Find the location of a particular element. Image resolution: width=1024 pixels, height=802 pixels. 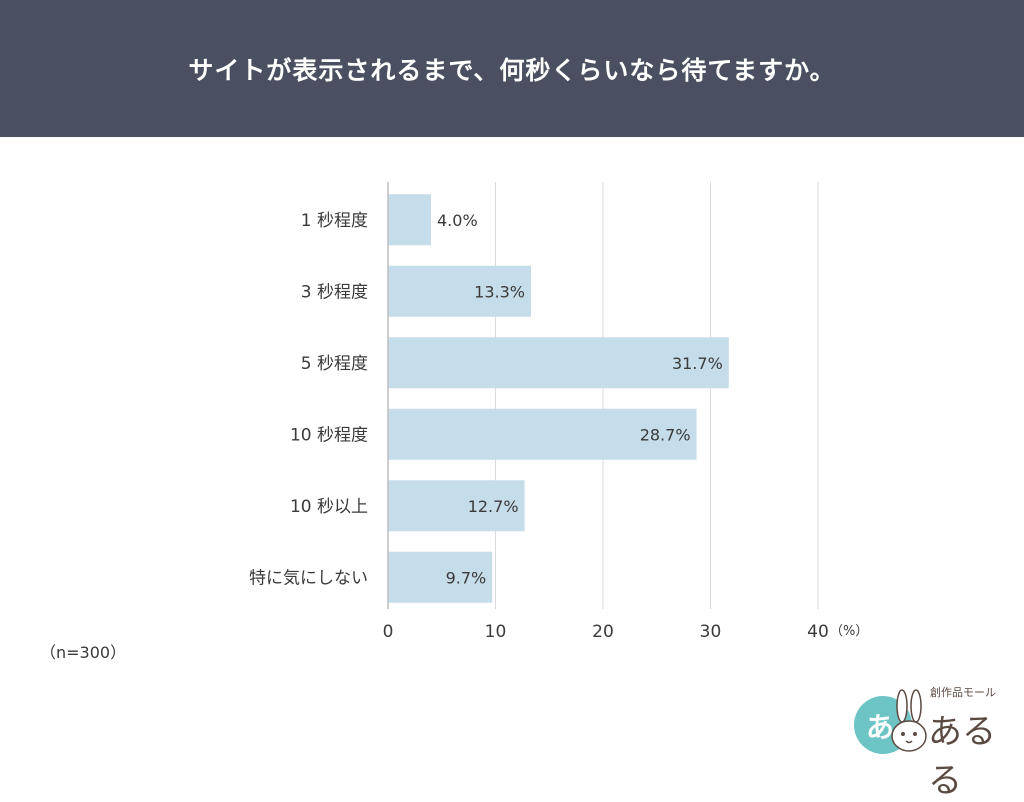

logo: あ 創作品モール あるる is located at coordinates (935, 741).